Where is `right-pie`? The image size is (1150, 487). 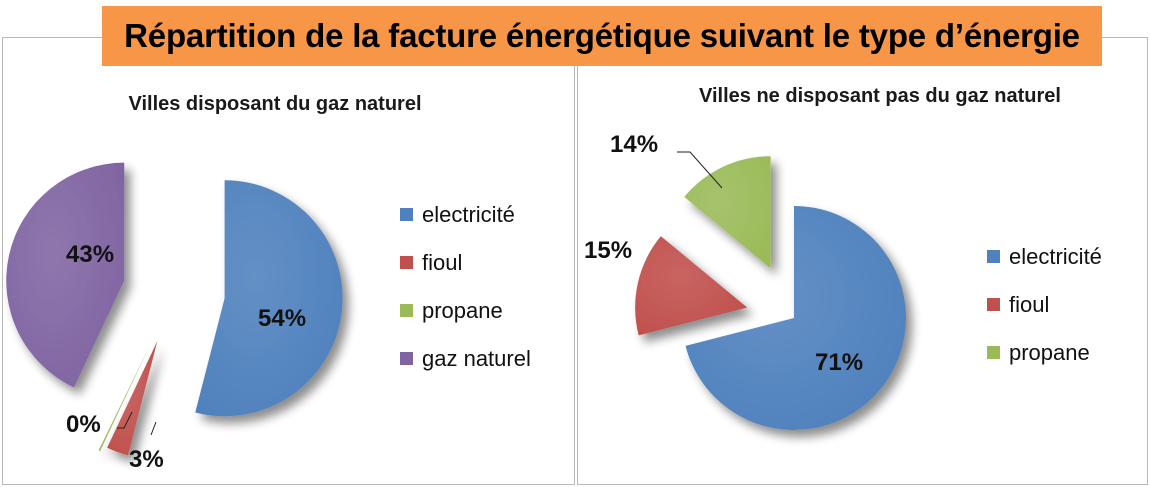 right-pie is located at coordinates (771, 293).